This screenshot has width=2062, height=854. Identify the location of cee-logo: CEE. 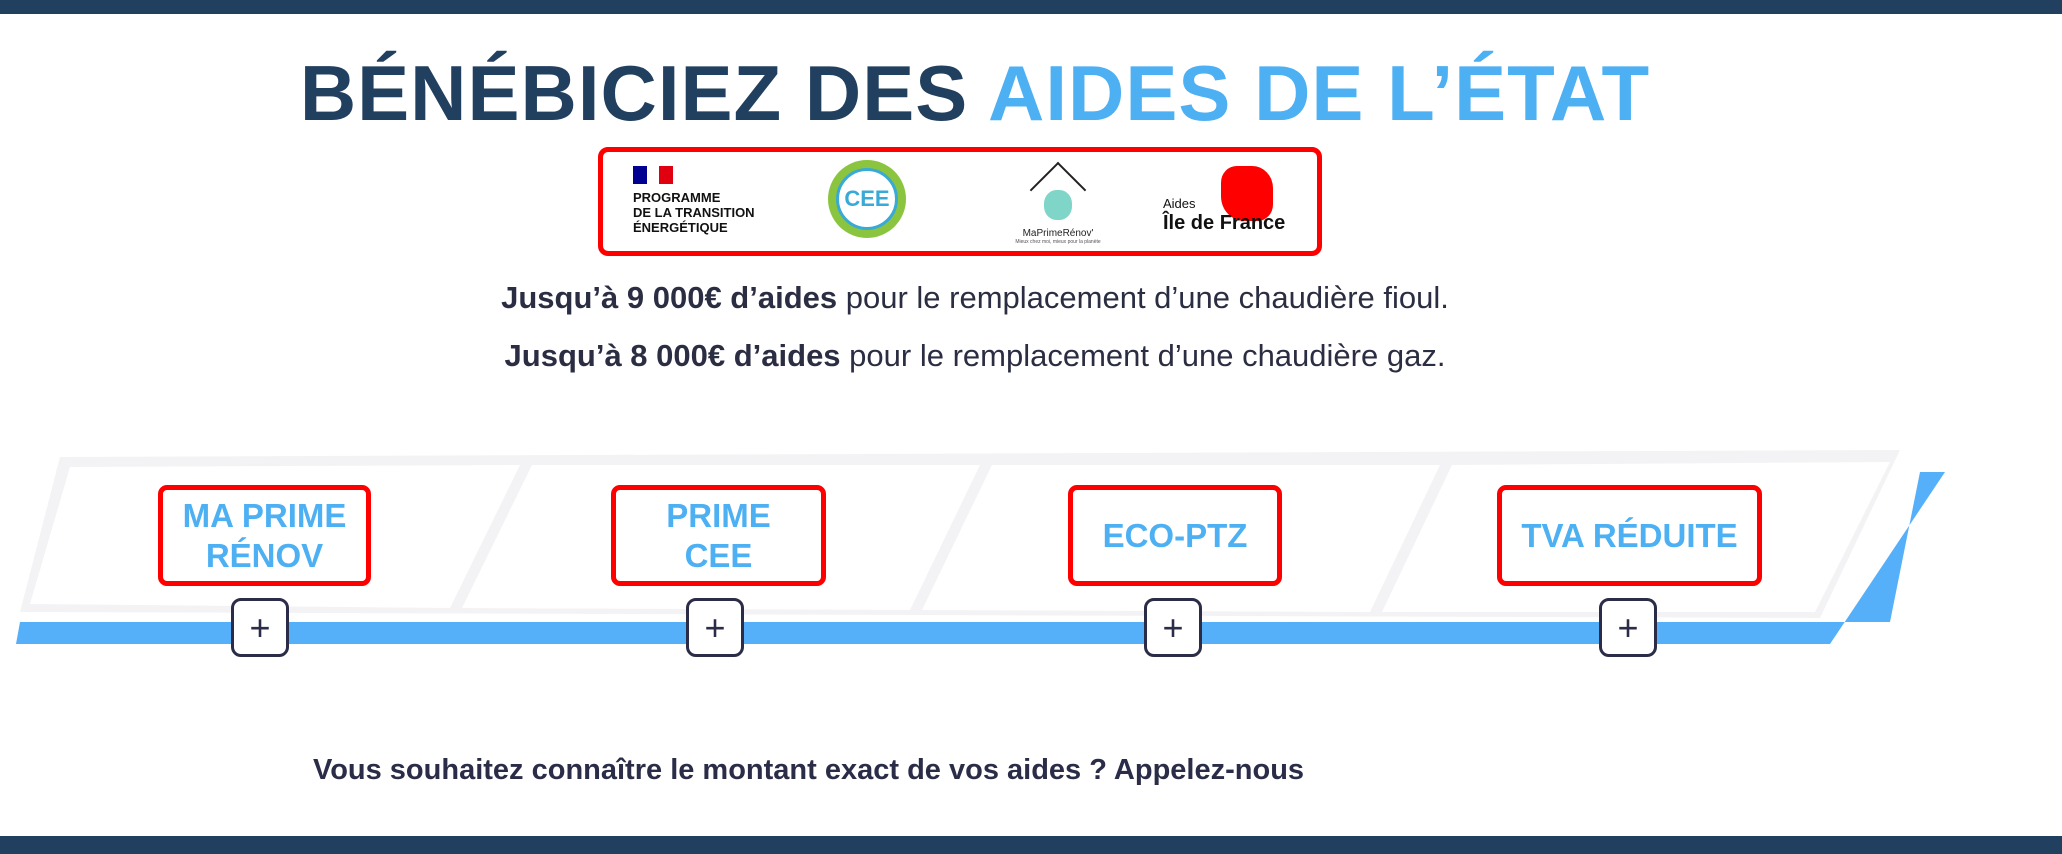
(867, 199).